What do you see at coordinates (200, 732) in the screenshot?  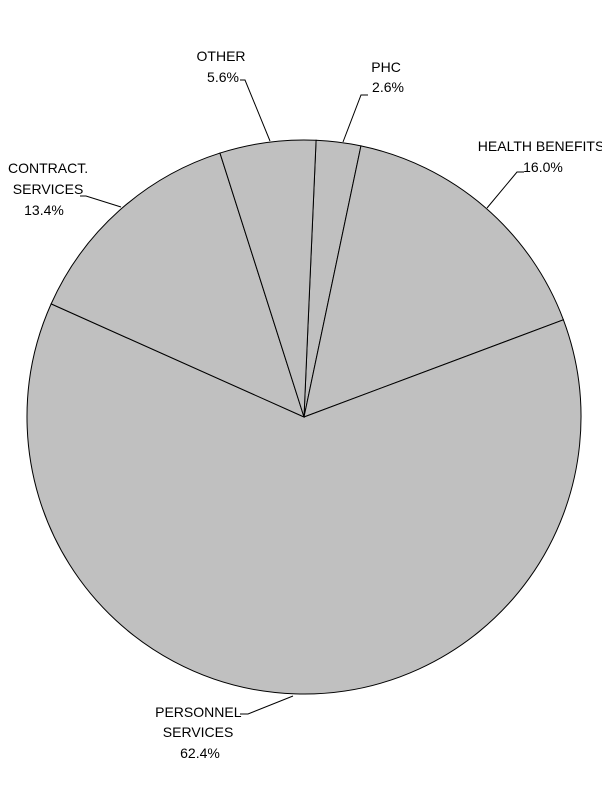 I see `label-personnel-services: PERSONNEL SERVICES 62.4%` at bounding box center [200, 732].